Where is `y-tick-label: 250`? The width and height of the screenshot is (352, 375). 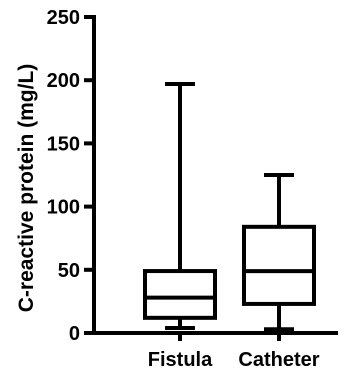
y-tick-label: 250 is located at coordinates (63, 18).